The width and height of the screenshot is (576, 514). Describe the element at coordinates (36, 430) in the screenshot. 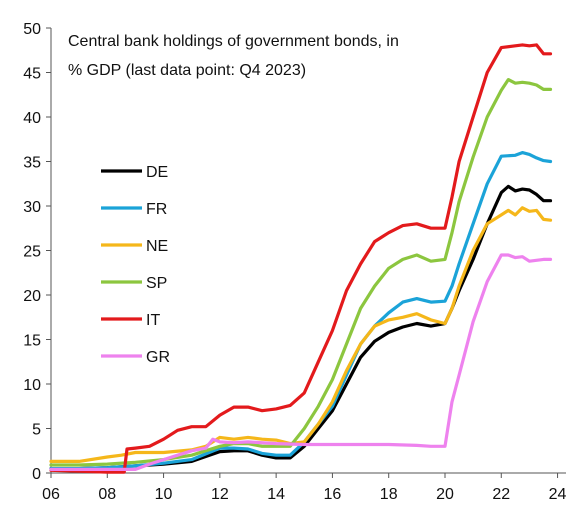

I see `y-tick-label: 5` at that location.